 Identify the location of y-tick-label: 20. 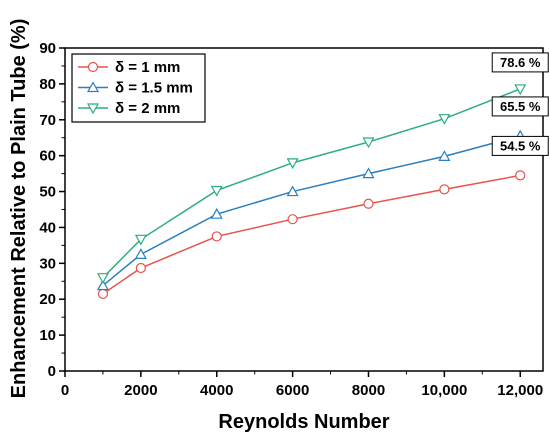
(47, 299).